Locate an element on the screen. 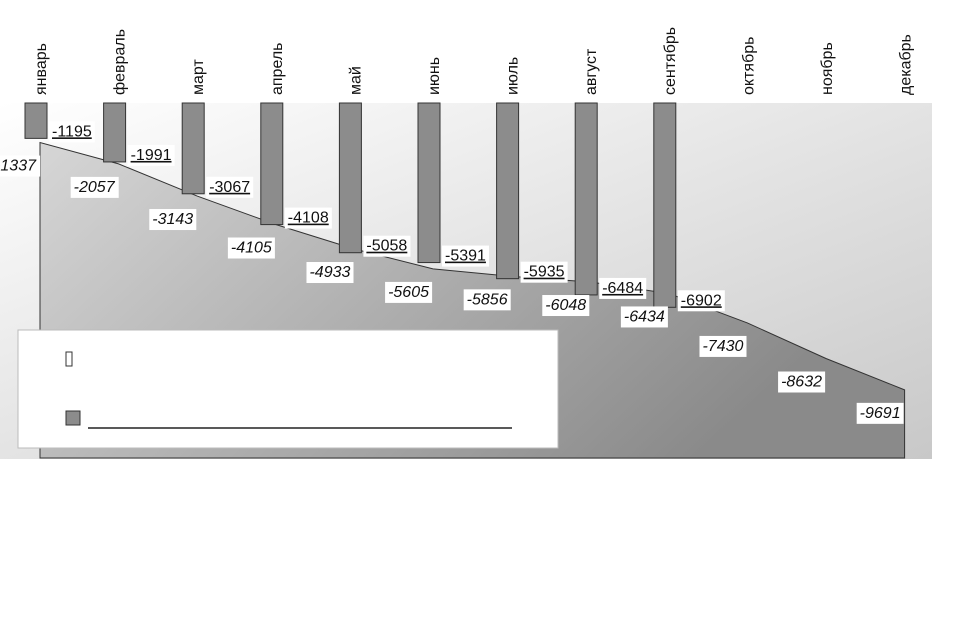 This screenshot has width=971, height=623. data-label: -1991 is located at coordinates (151, 155).